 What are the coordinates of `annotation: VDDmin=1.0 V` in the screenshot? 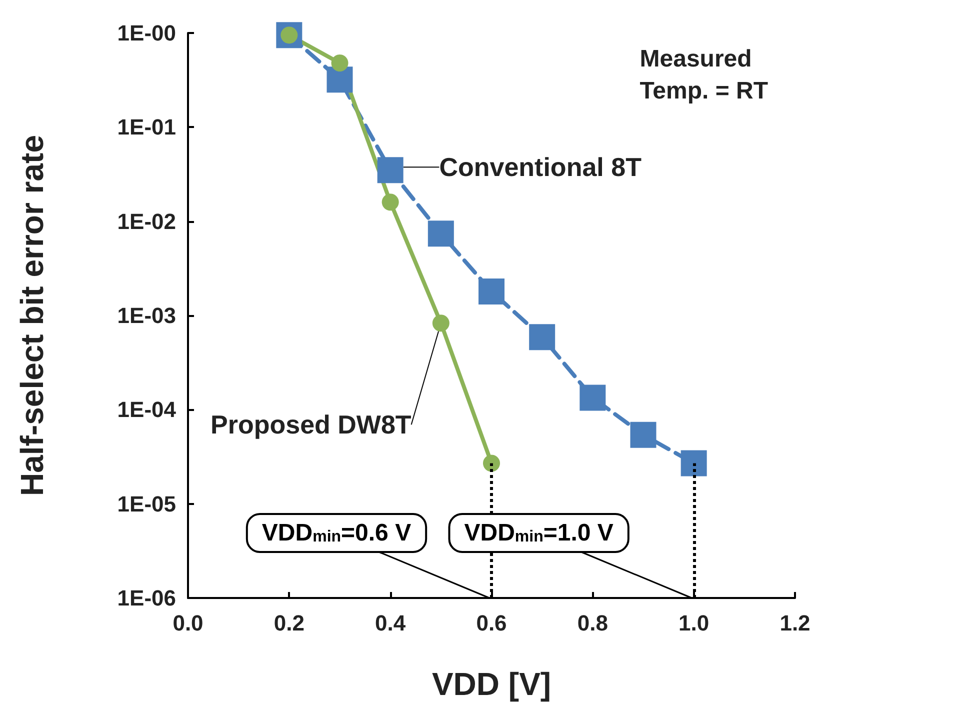 It's located at (539, 533).